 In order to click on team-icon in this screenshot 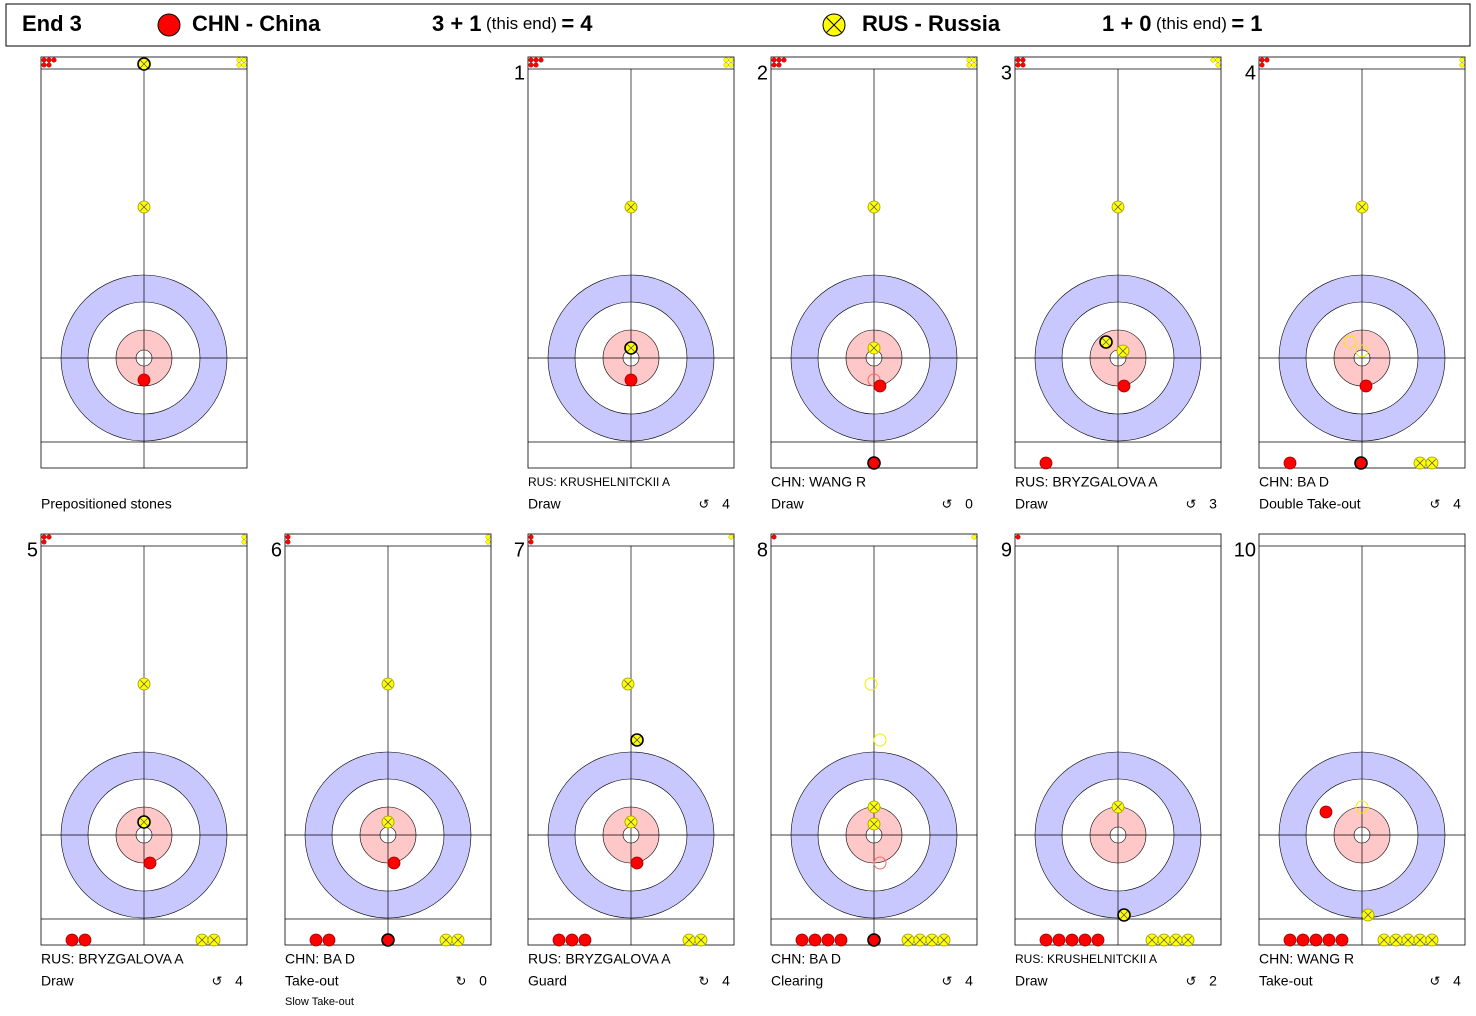, I will do `click(834, 25)`.